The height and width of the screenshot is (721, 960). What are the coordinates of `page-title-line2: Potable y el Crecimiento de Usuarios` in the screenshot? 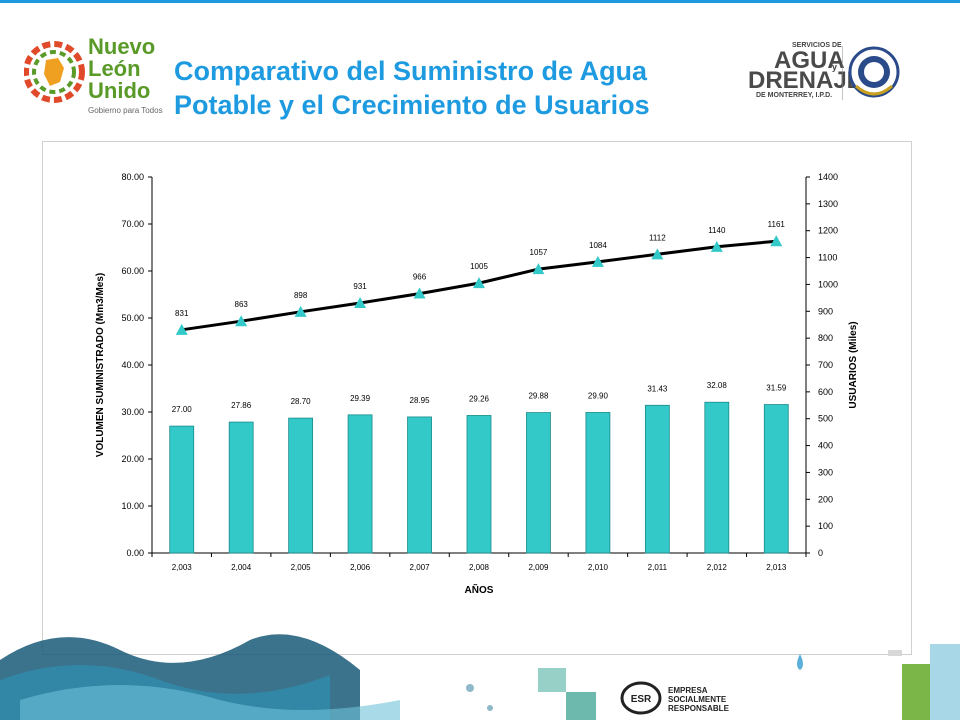 It's located at (412, 105).